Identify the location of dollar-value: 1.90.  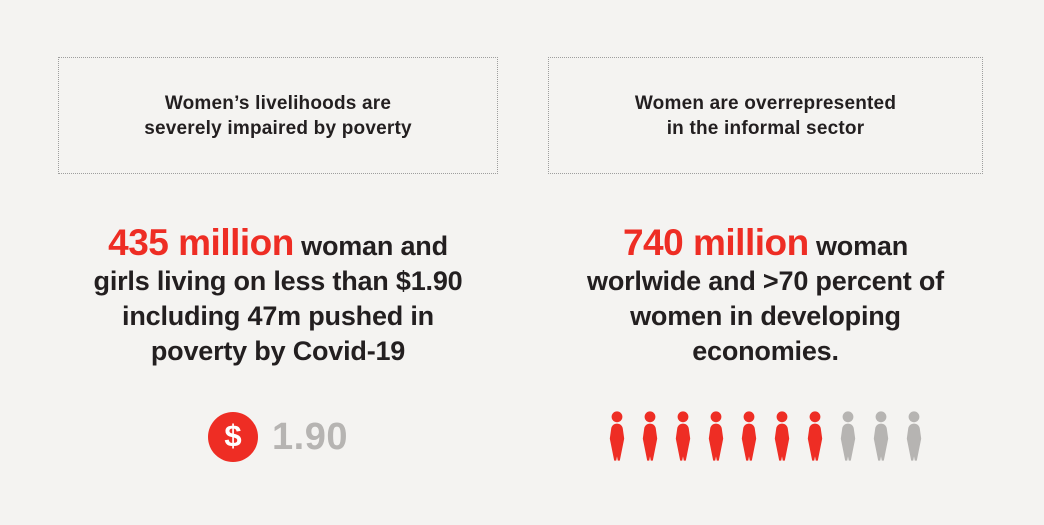
(310, 436).